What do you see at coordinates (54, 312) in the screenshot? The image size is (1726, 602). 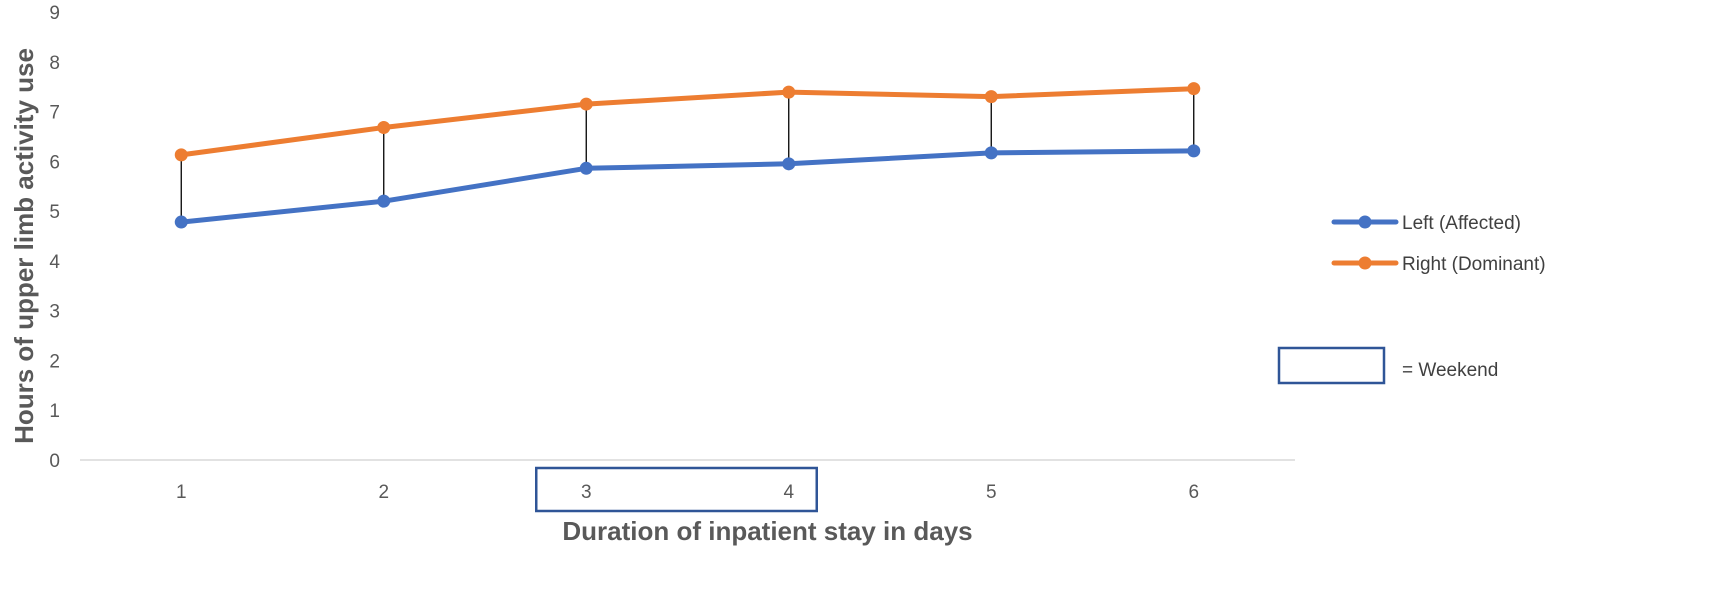 I see `y-tick-label-3: 3` at bounding box center [54, 312].